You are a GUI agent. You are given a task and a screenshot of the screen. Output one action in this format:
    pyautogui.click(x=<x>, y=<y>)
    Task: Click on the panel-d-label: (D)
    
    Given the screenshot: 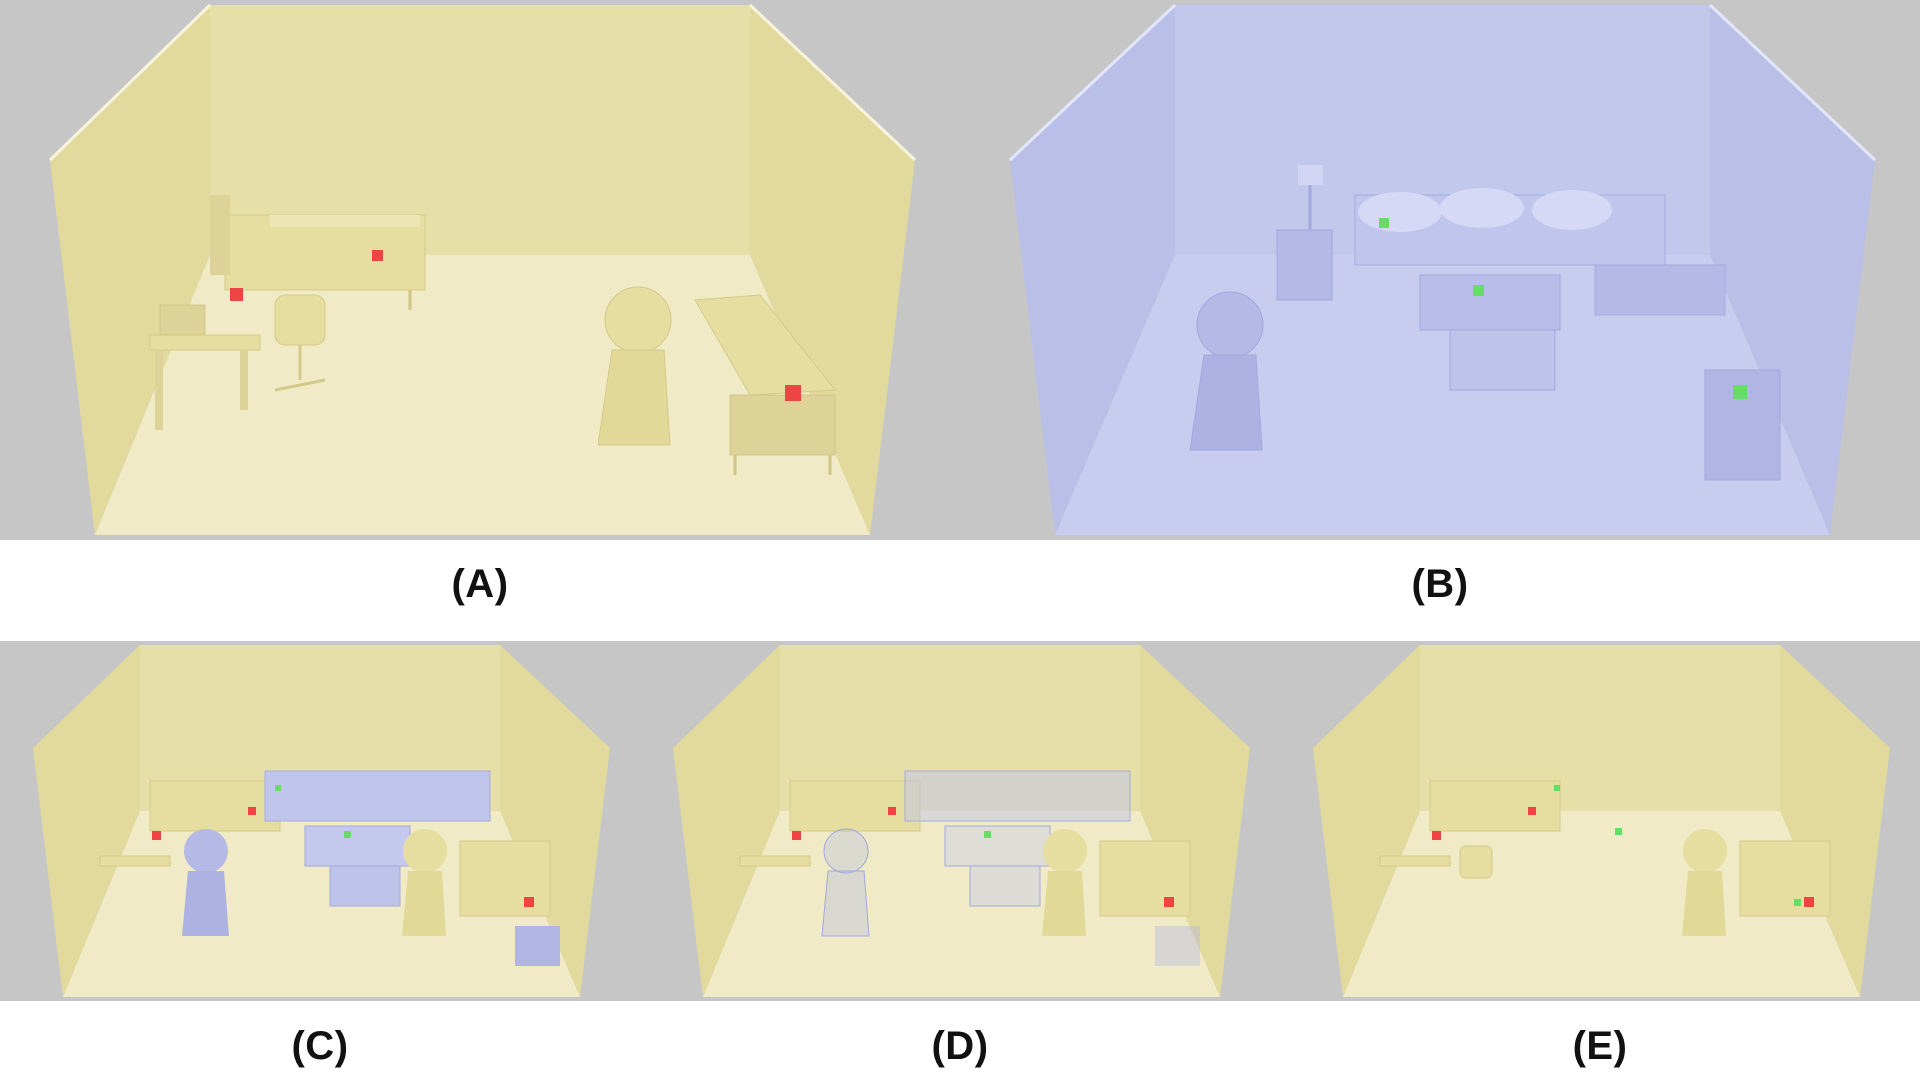 What is the action you would take?
    pyautogui.click(x=960, y=1046)
    